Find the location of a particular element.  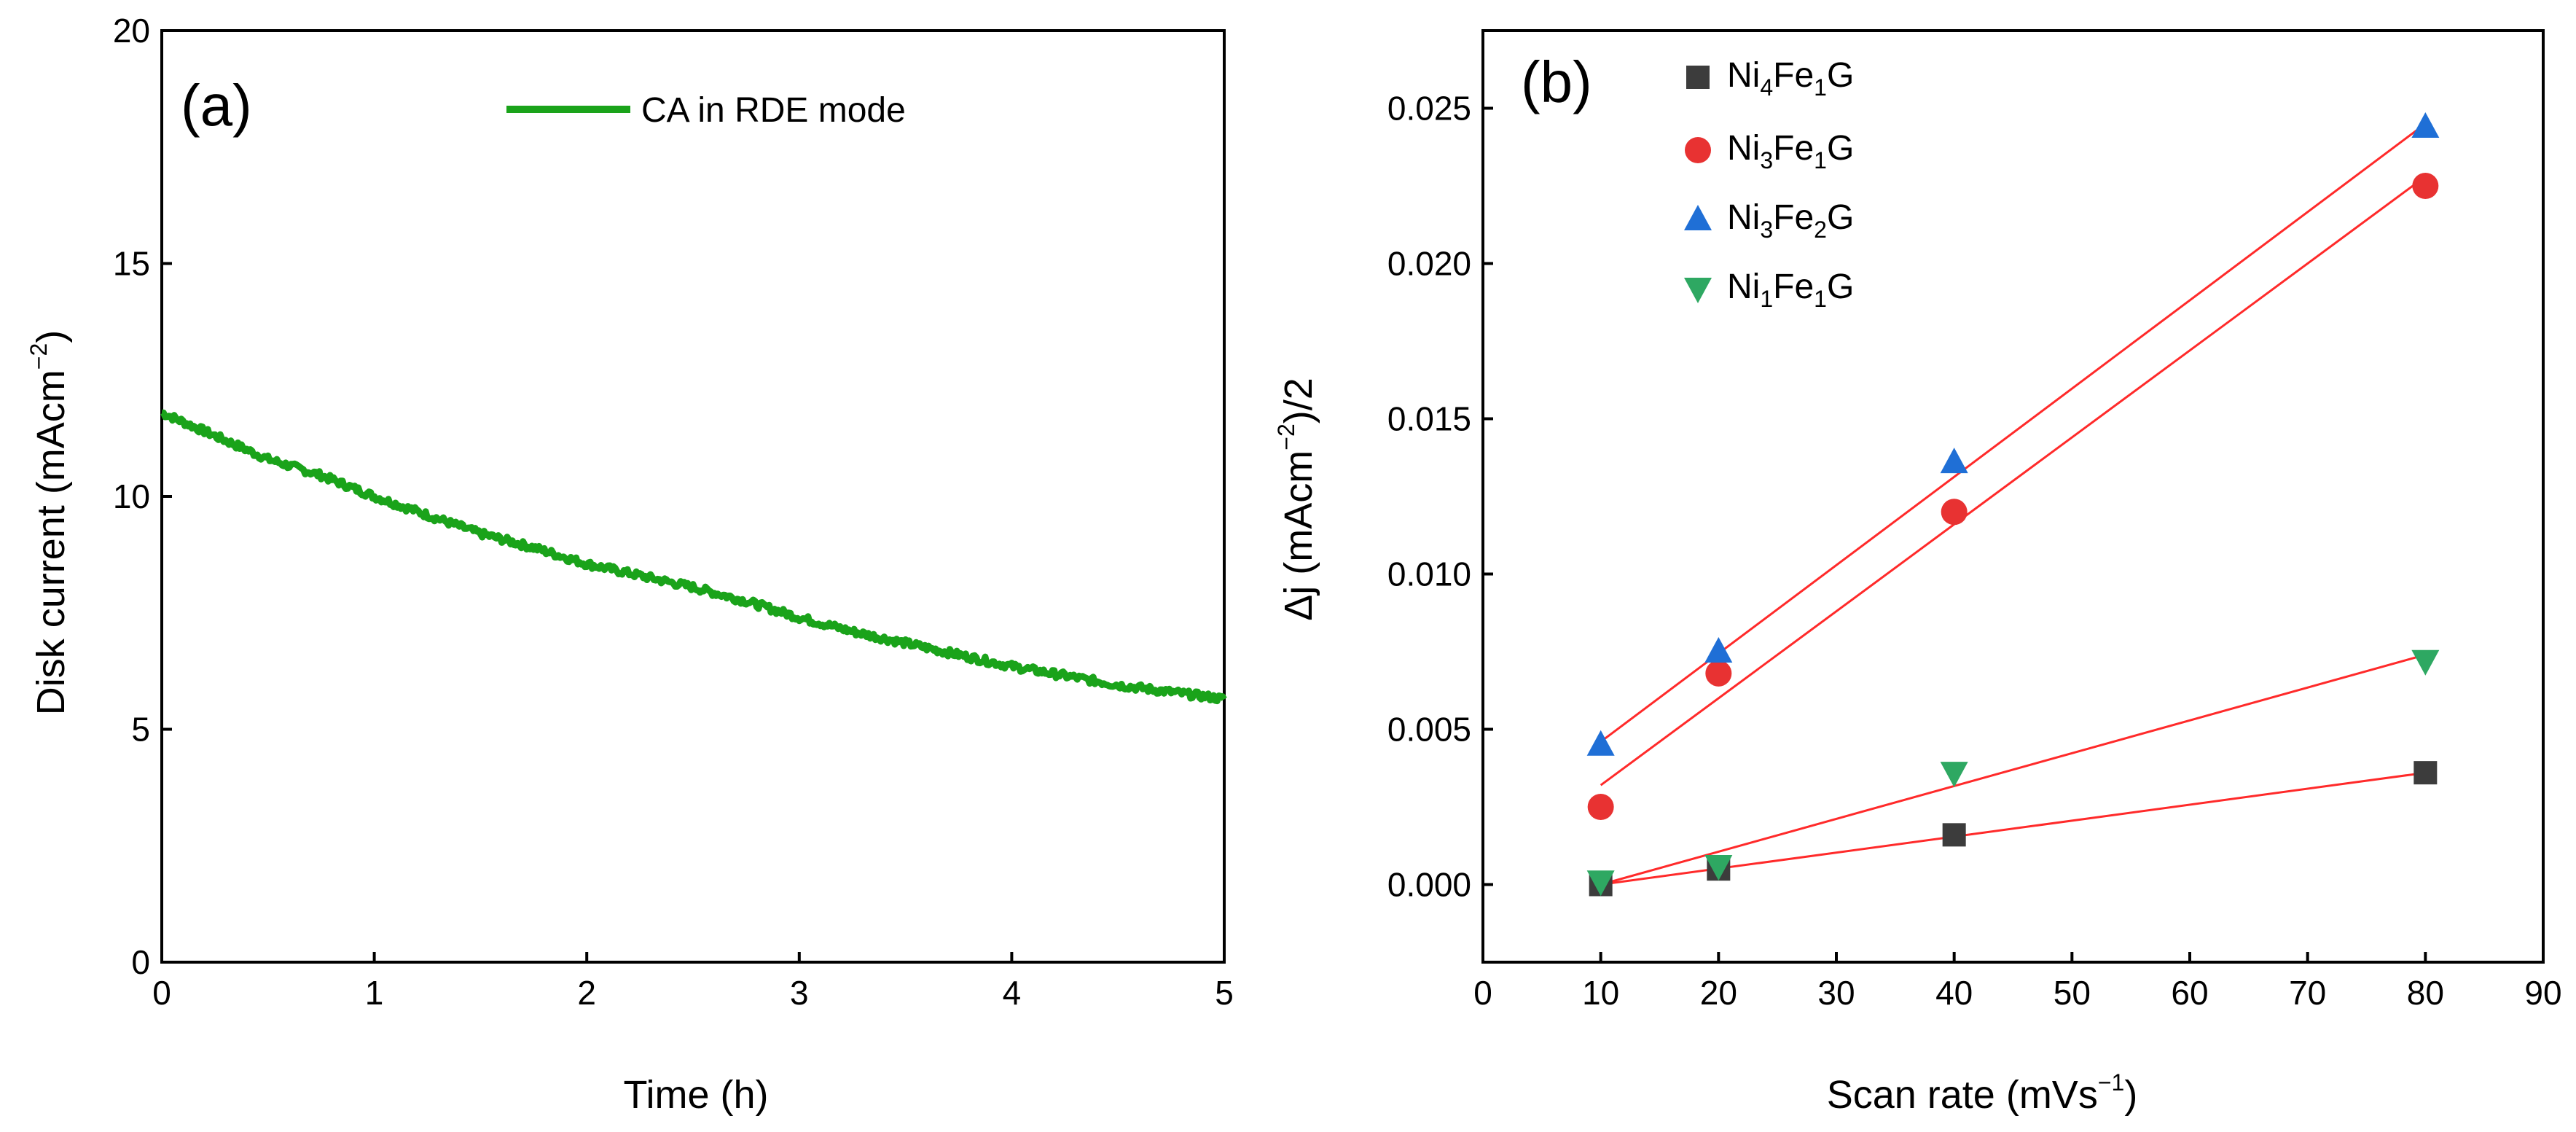

y-tick-label: 0.010 is located at coordinates (1429, 574).